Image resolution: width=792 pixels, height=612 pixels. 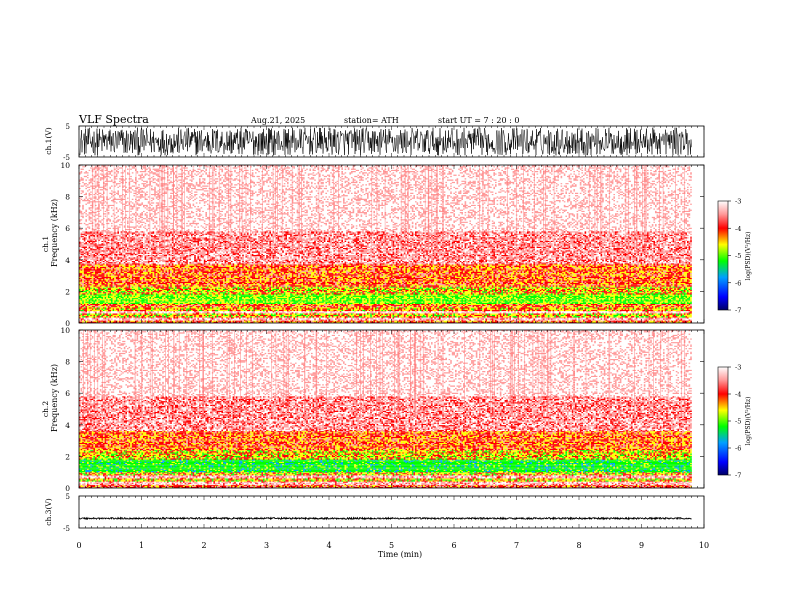 What do you see at coordinates (48, 512) in the screenshot?
I see `ch3-ylabel: ch.3(V)` at bounding box center [48, 512].